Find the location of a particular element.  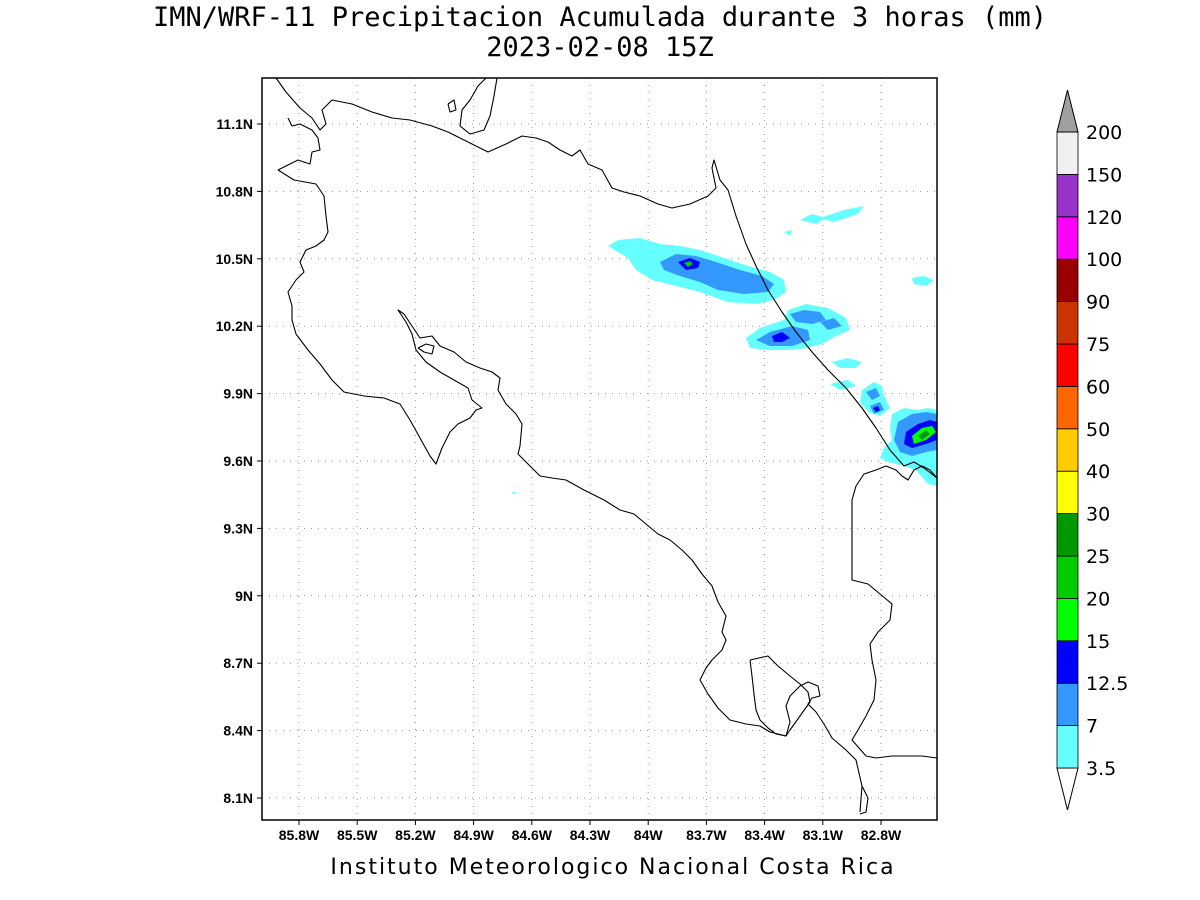

rain-band-north is located at coordinates (771, 255).